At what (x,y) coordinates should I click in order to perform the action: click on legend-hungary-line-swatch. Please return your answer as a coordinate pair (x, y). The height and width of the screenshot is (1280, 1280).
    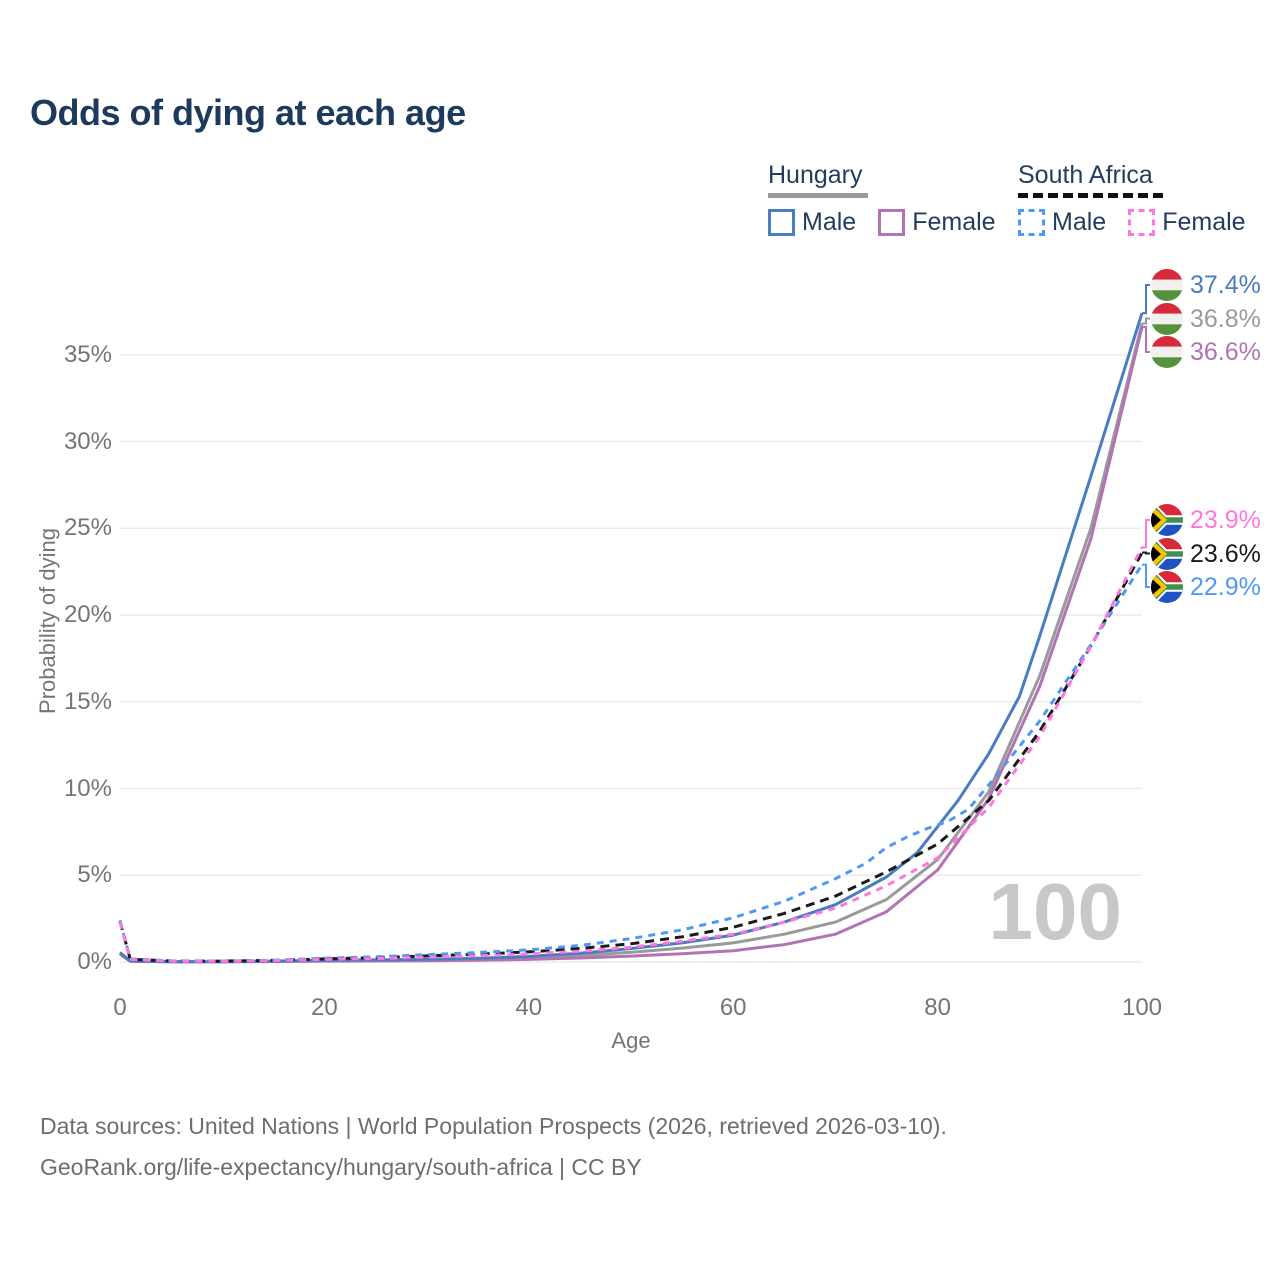
    Looking at the image, I should click on (818, 195).